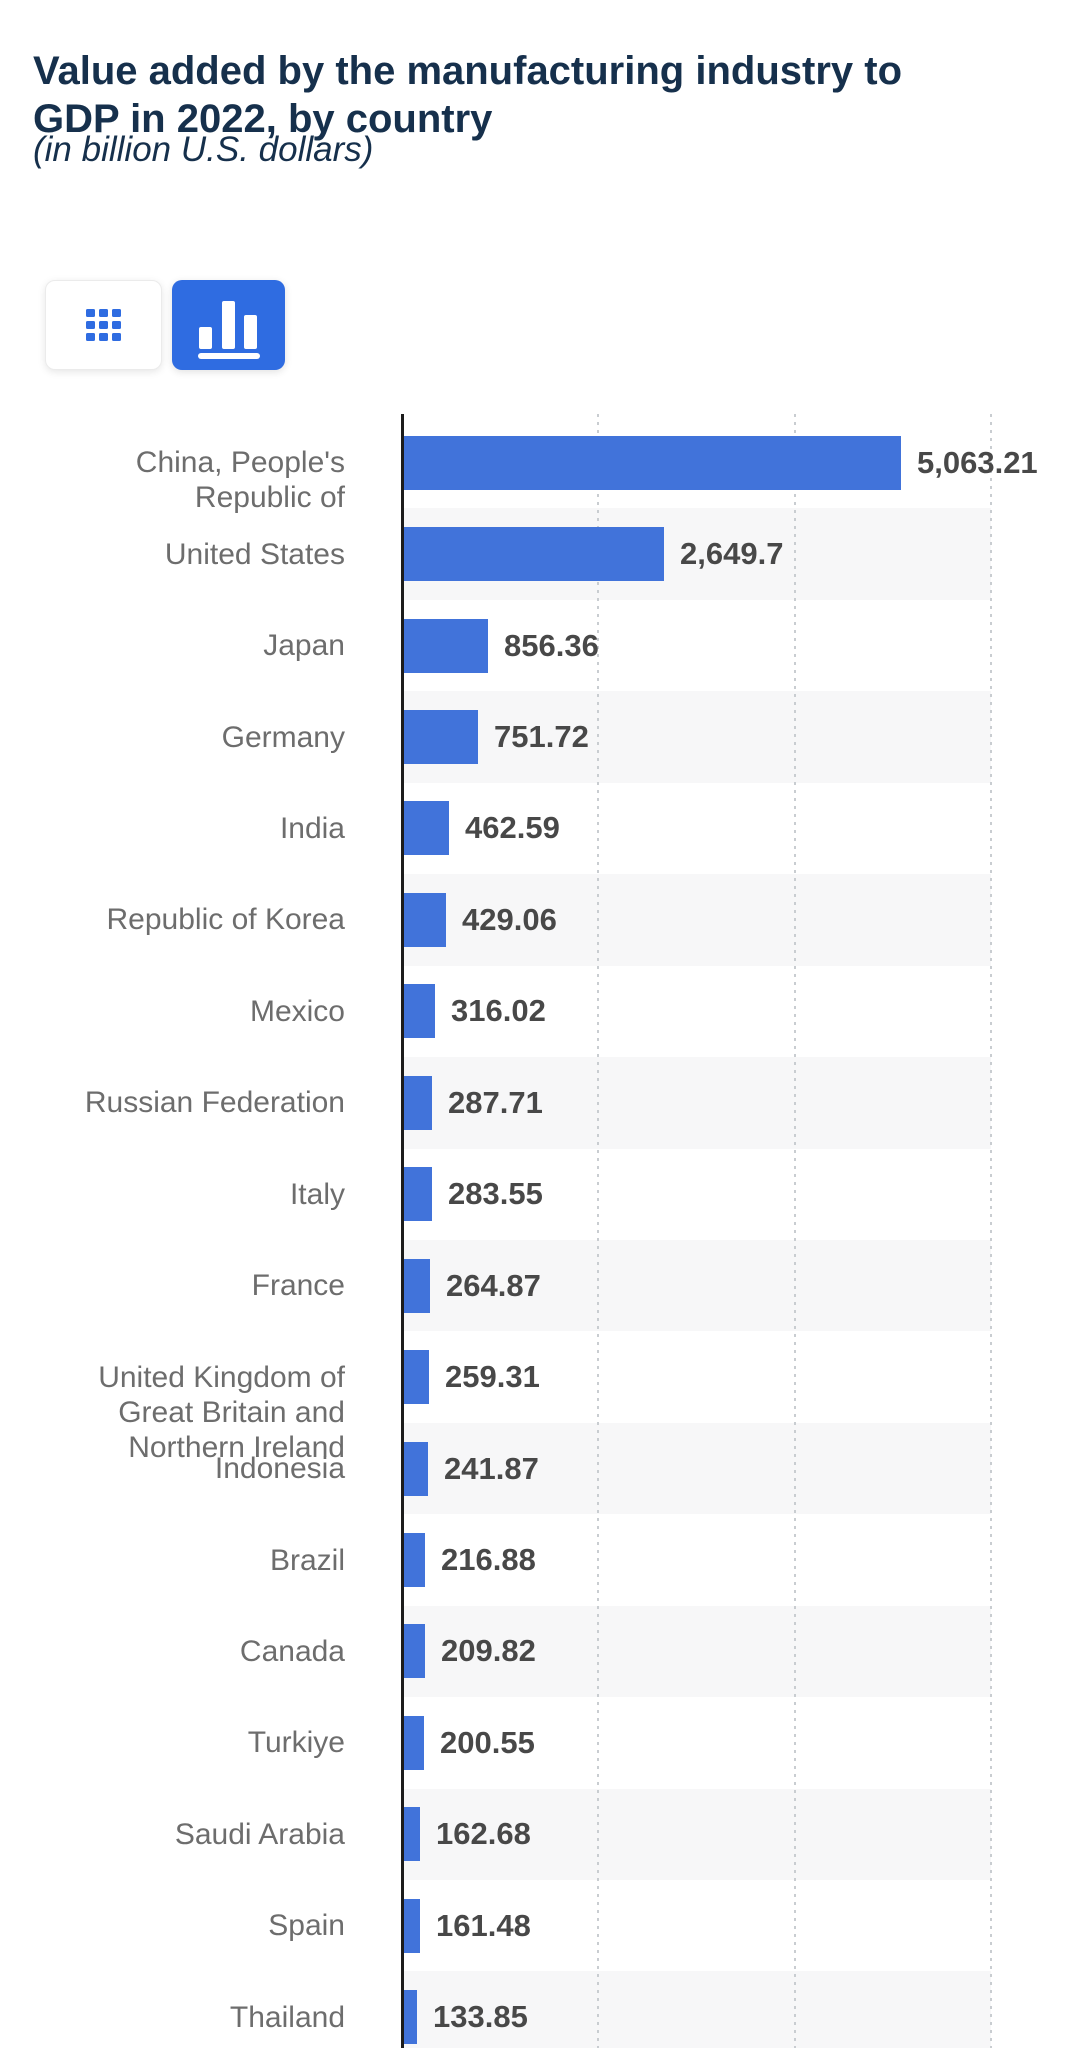 Image resolution: width=1080 pixels, height=2048 pixels. Describe the element at coordinates (165, 325) in the screenshot. I see `view-toggle-toolbar` at that location.